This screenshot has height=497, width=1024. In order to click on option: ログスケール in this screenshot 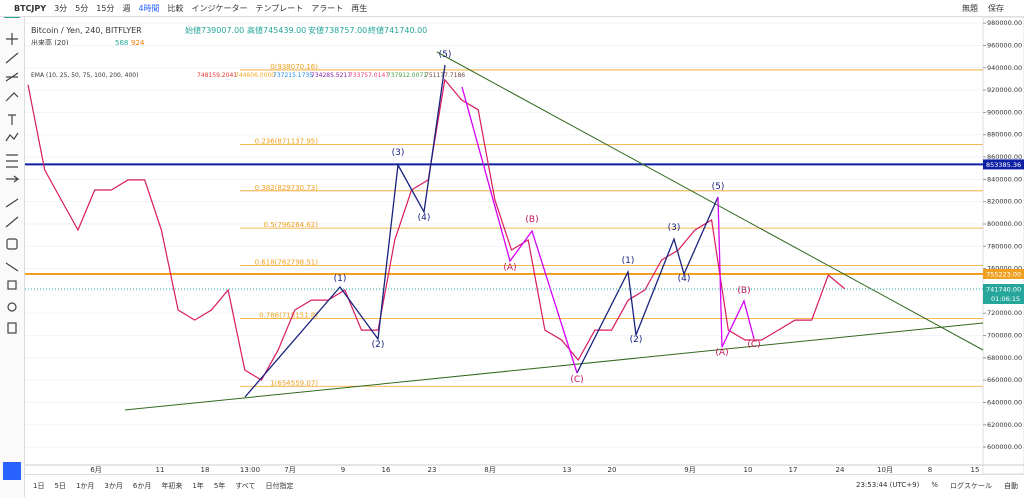, I will do `click(971, 486)`.